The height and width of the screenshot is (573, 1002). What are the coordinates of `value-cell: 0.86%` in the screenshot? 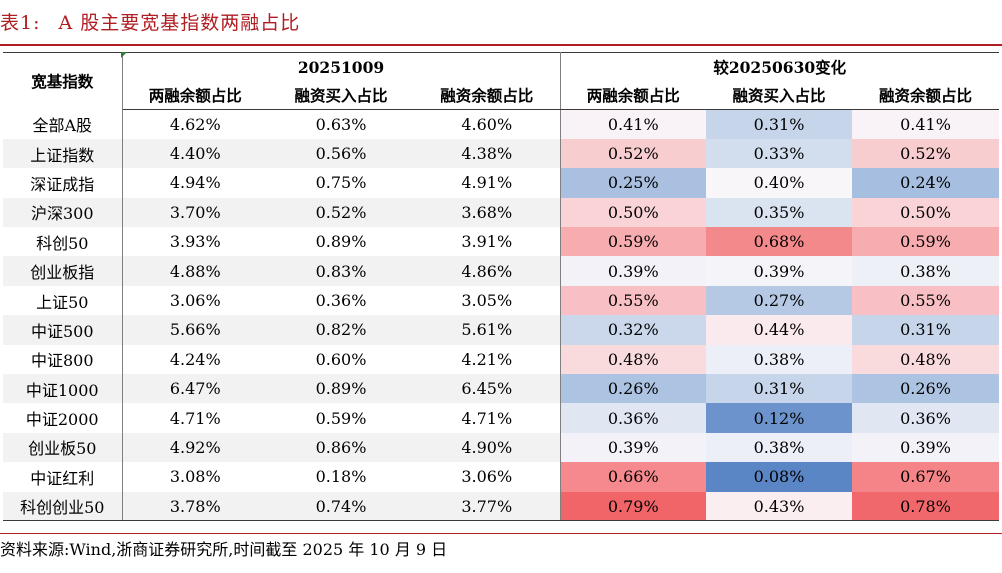 It's located at (341, 447).